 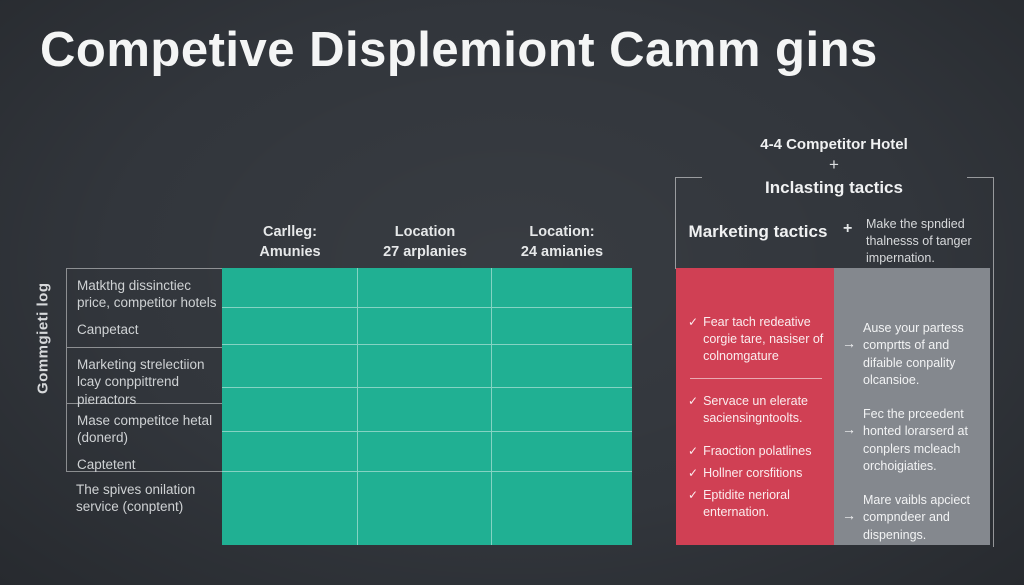 What do you see at coordinates (425, 232) in the screenshot?
I see `column-header-line1: Location` at bounding box center [425, 232].